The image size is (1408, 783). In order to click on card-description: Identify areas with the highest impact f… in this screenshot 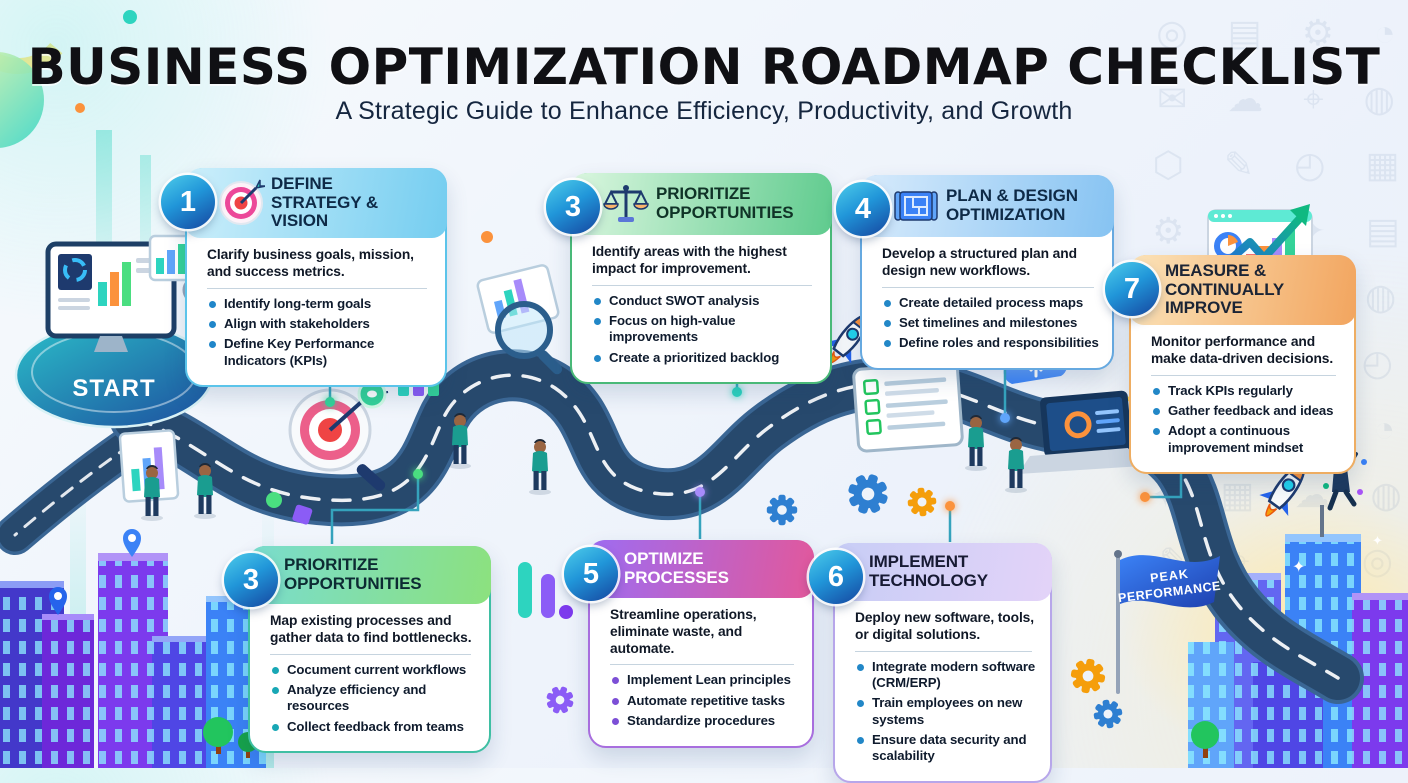, I will do `click(689, 260)`.